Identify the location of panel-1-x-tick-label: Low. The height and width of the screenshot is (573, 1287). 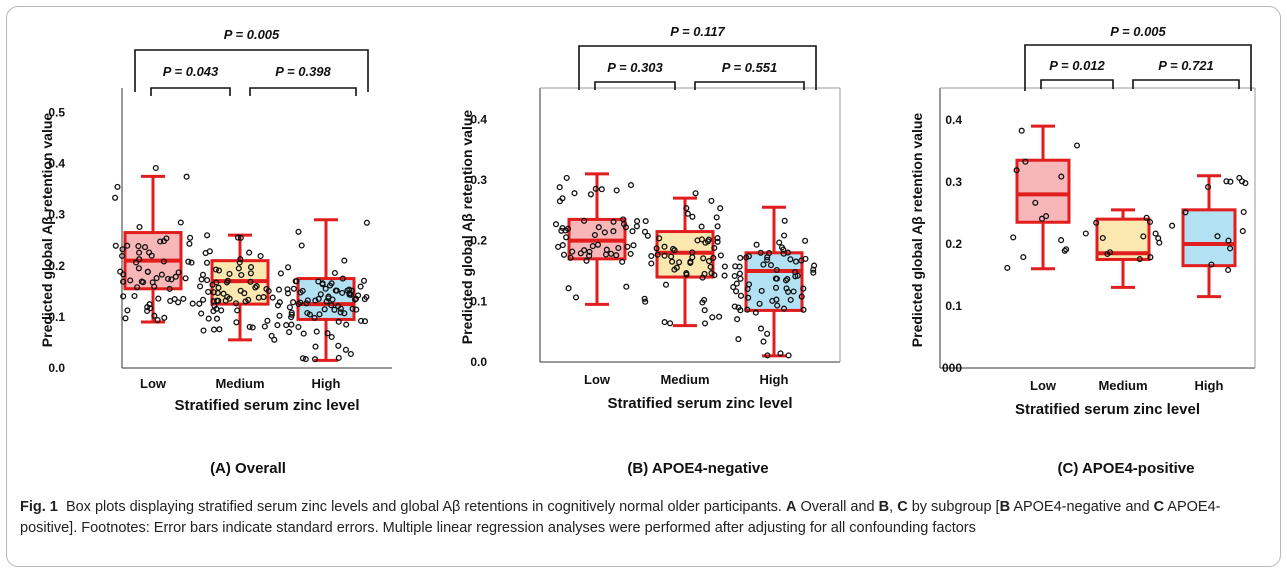
(153, 383).